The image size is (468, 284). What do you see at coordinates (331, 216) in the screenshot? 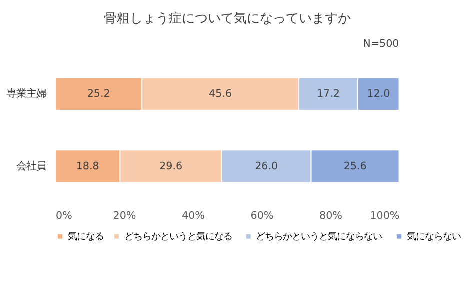
I see `x-tick-label: 80%` at bounding box center [331, 216].